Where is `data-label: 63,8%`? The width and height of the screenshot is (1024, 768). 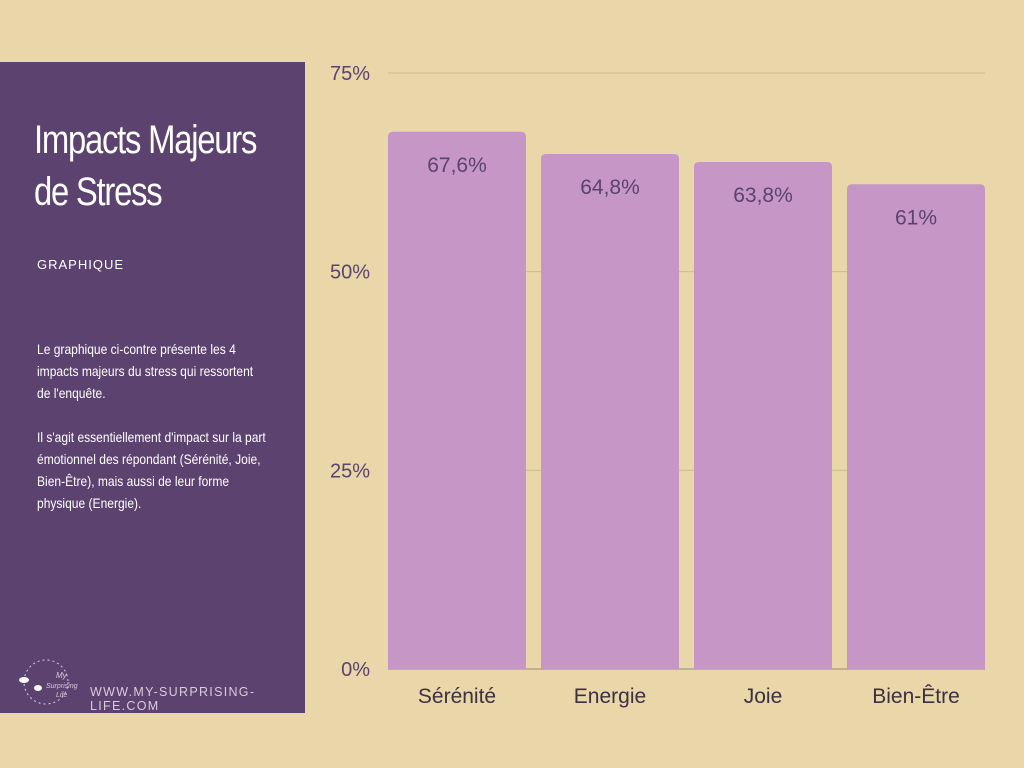
data-label: 63,8% is located at coordinates (763, 195).